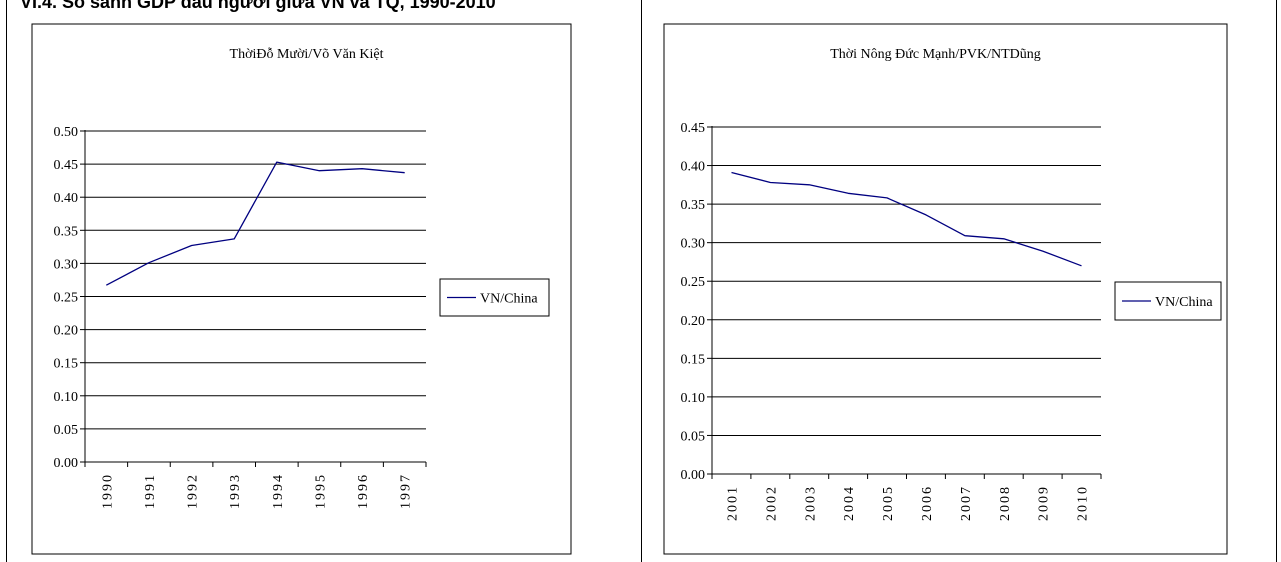  Describe the element at coordinates (641, 281) in the screenshot. I see `table-border-middle` at that location.